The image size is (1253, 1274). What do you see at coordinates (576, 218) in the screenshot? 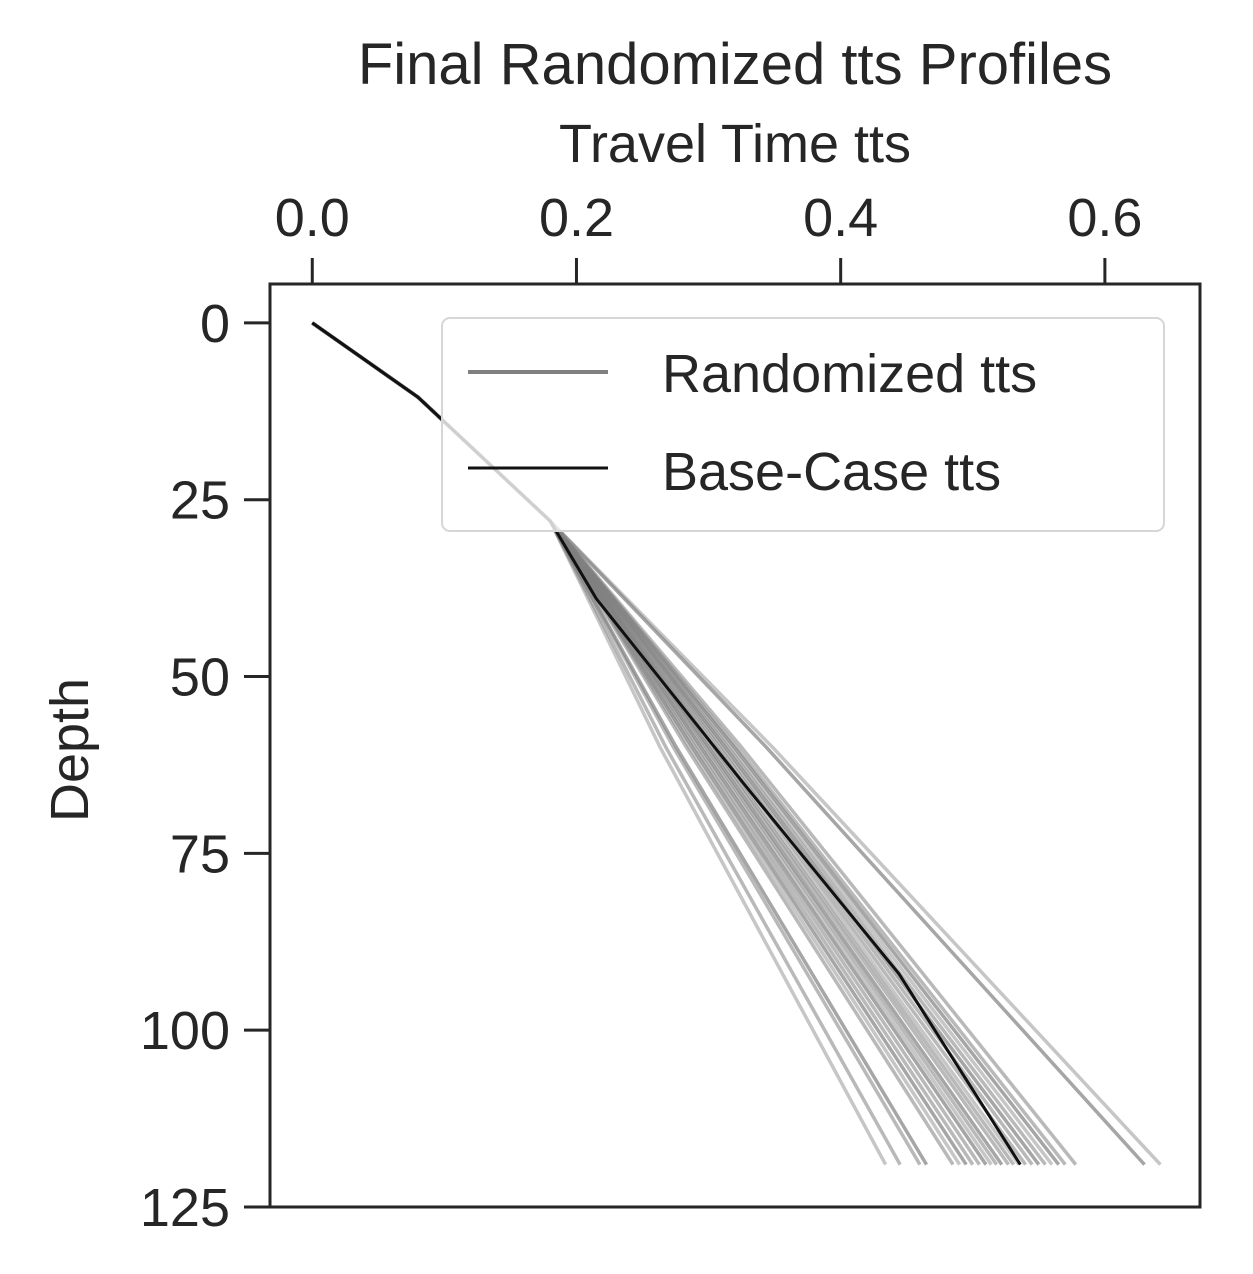
I see `x-tick-label: 0.2` at bounding box center [576, 218].